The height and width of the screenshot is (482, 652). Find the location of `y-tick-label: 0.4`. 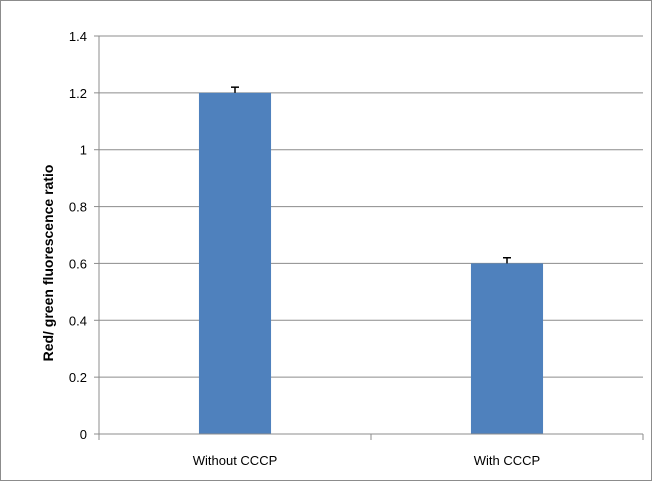

y-tick-label: 0.4 is located at coordinates (78, 320).